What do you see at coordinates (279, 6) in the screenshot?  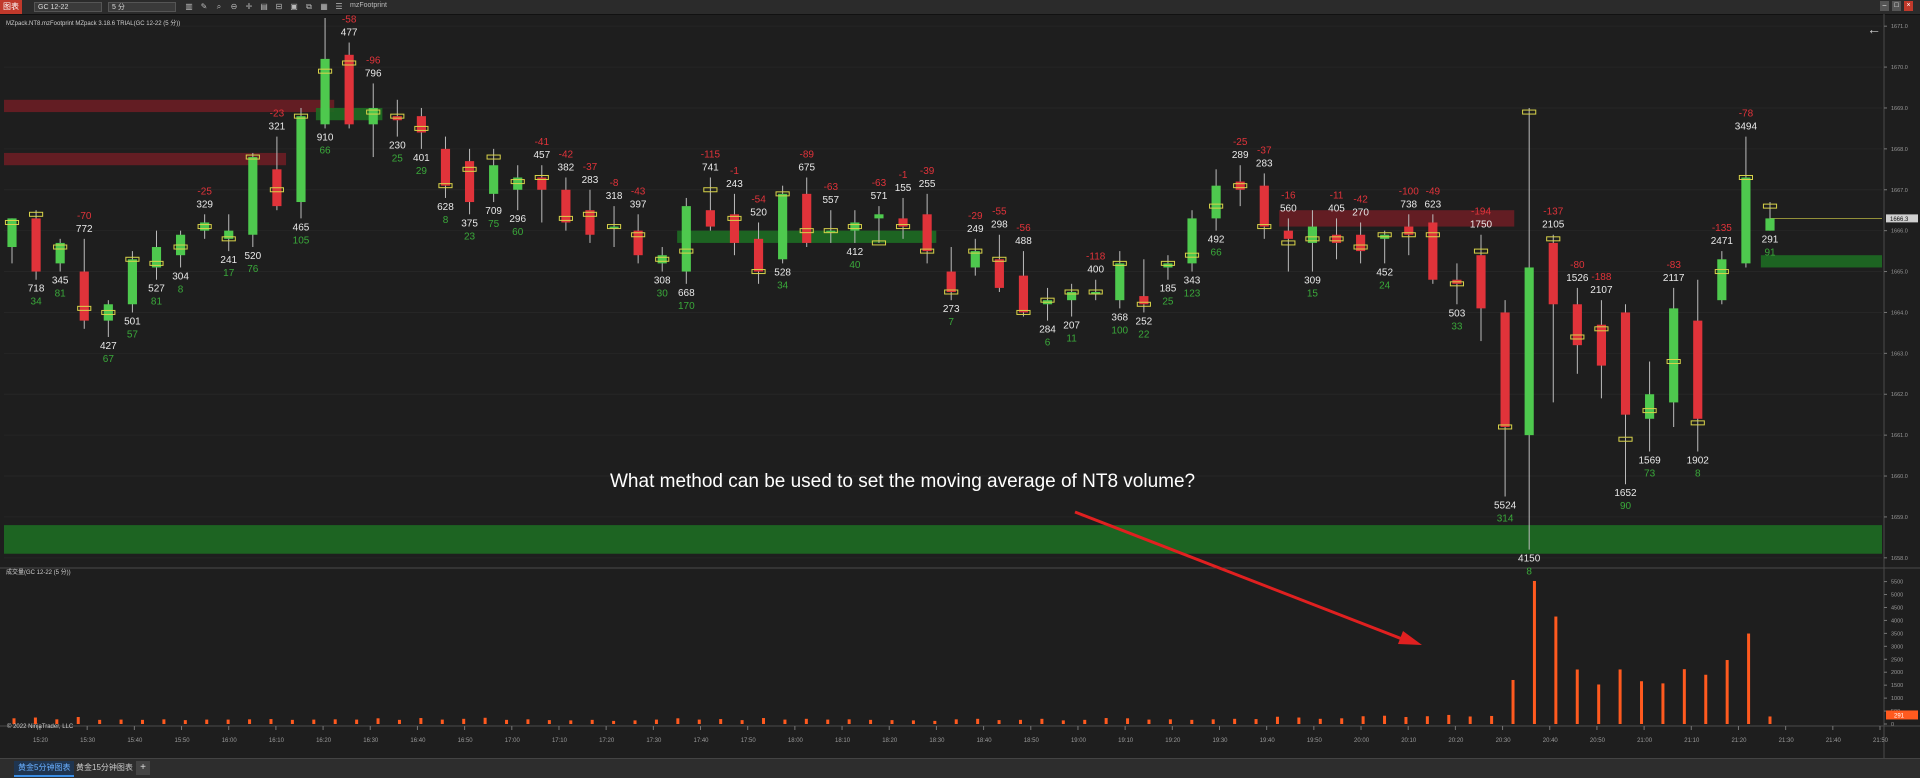 I see `properties-icon: ⊟` at bounding box center [279, 6].